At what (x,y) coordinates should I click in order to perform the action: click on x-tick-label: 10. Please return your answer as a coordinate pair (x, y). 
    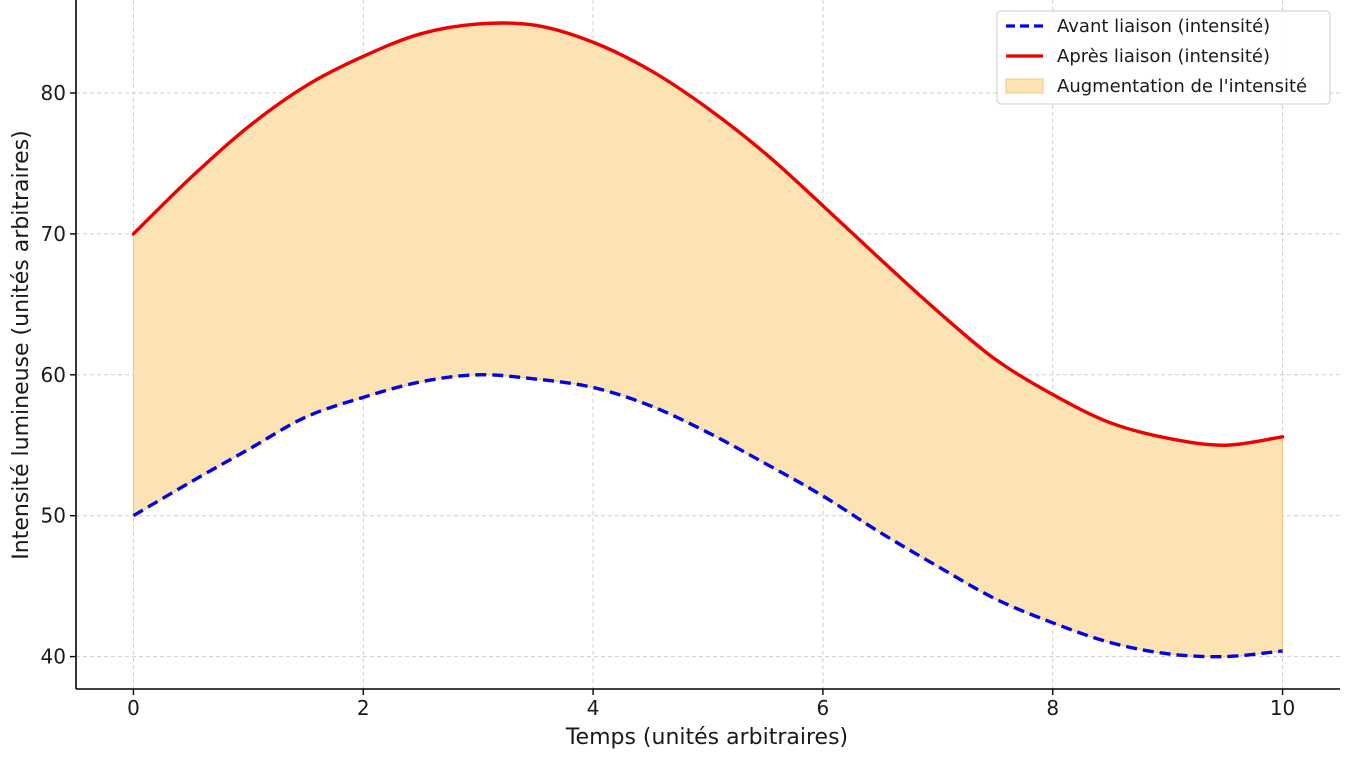
    Looking at the image, I should click on (1282, 708).